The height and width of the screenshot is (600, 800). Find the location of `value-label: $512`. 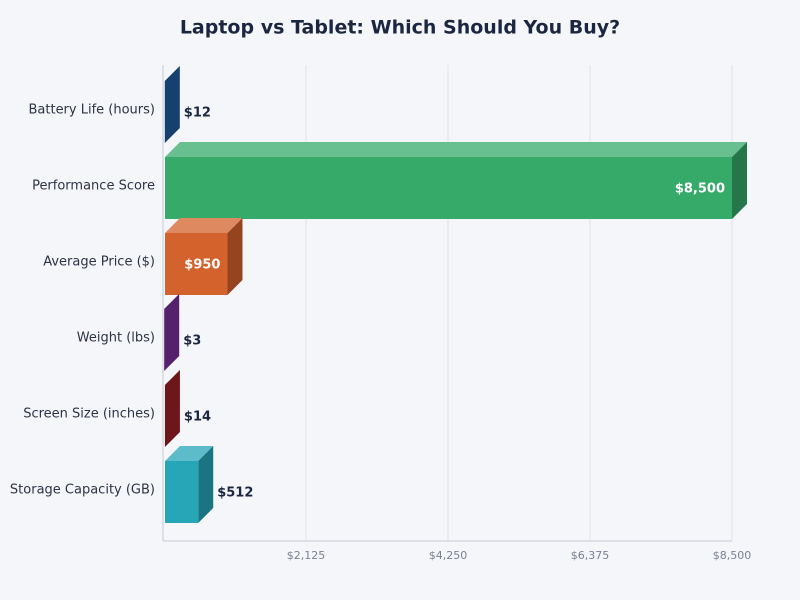

value-label: $512 is located at coordinates (235, 493).